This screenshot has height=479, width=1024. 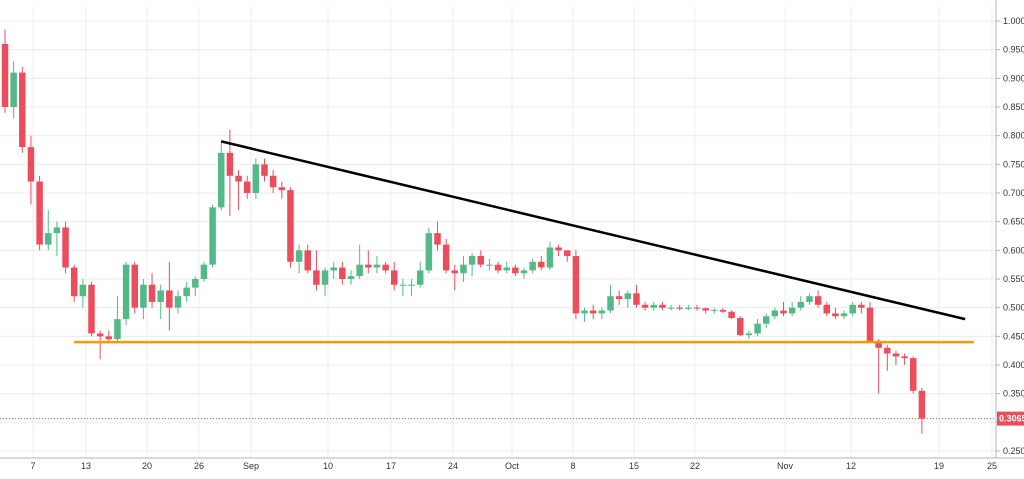 I want to click on y-tick-label: 0.2500, so click(x=1013, y=451).